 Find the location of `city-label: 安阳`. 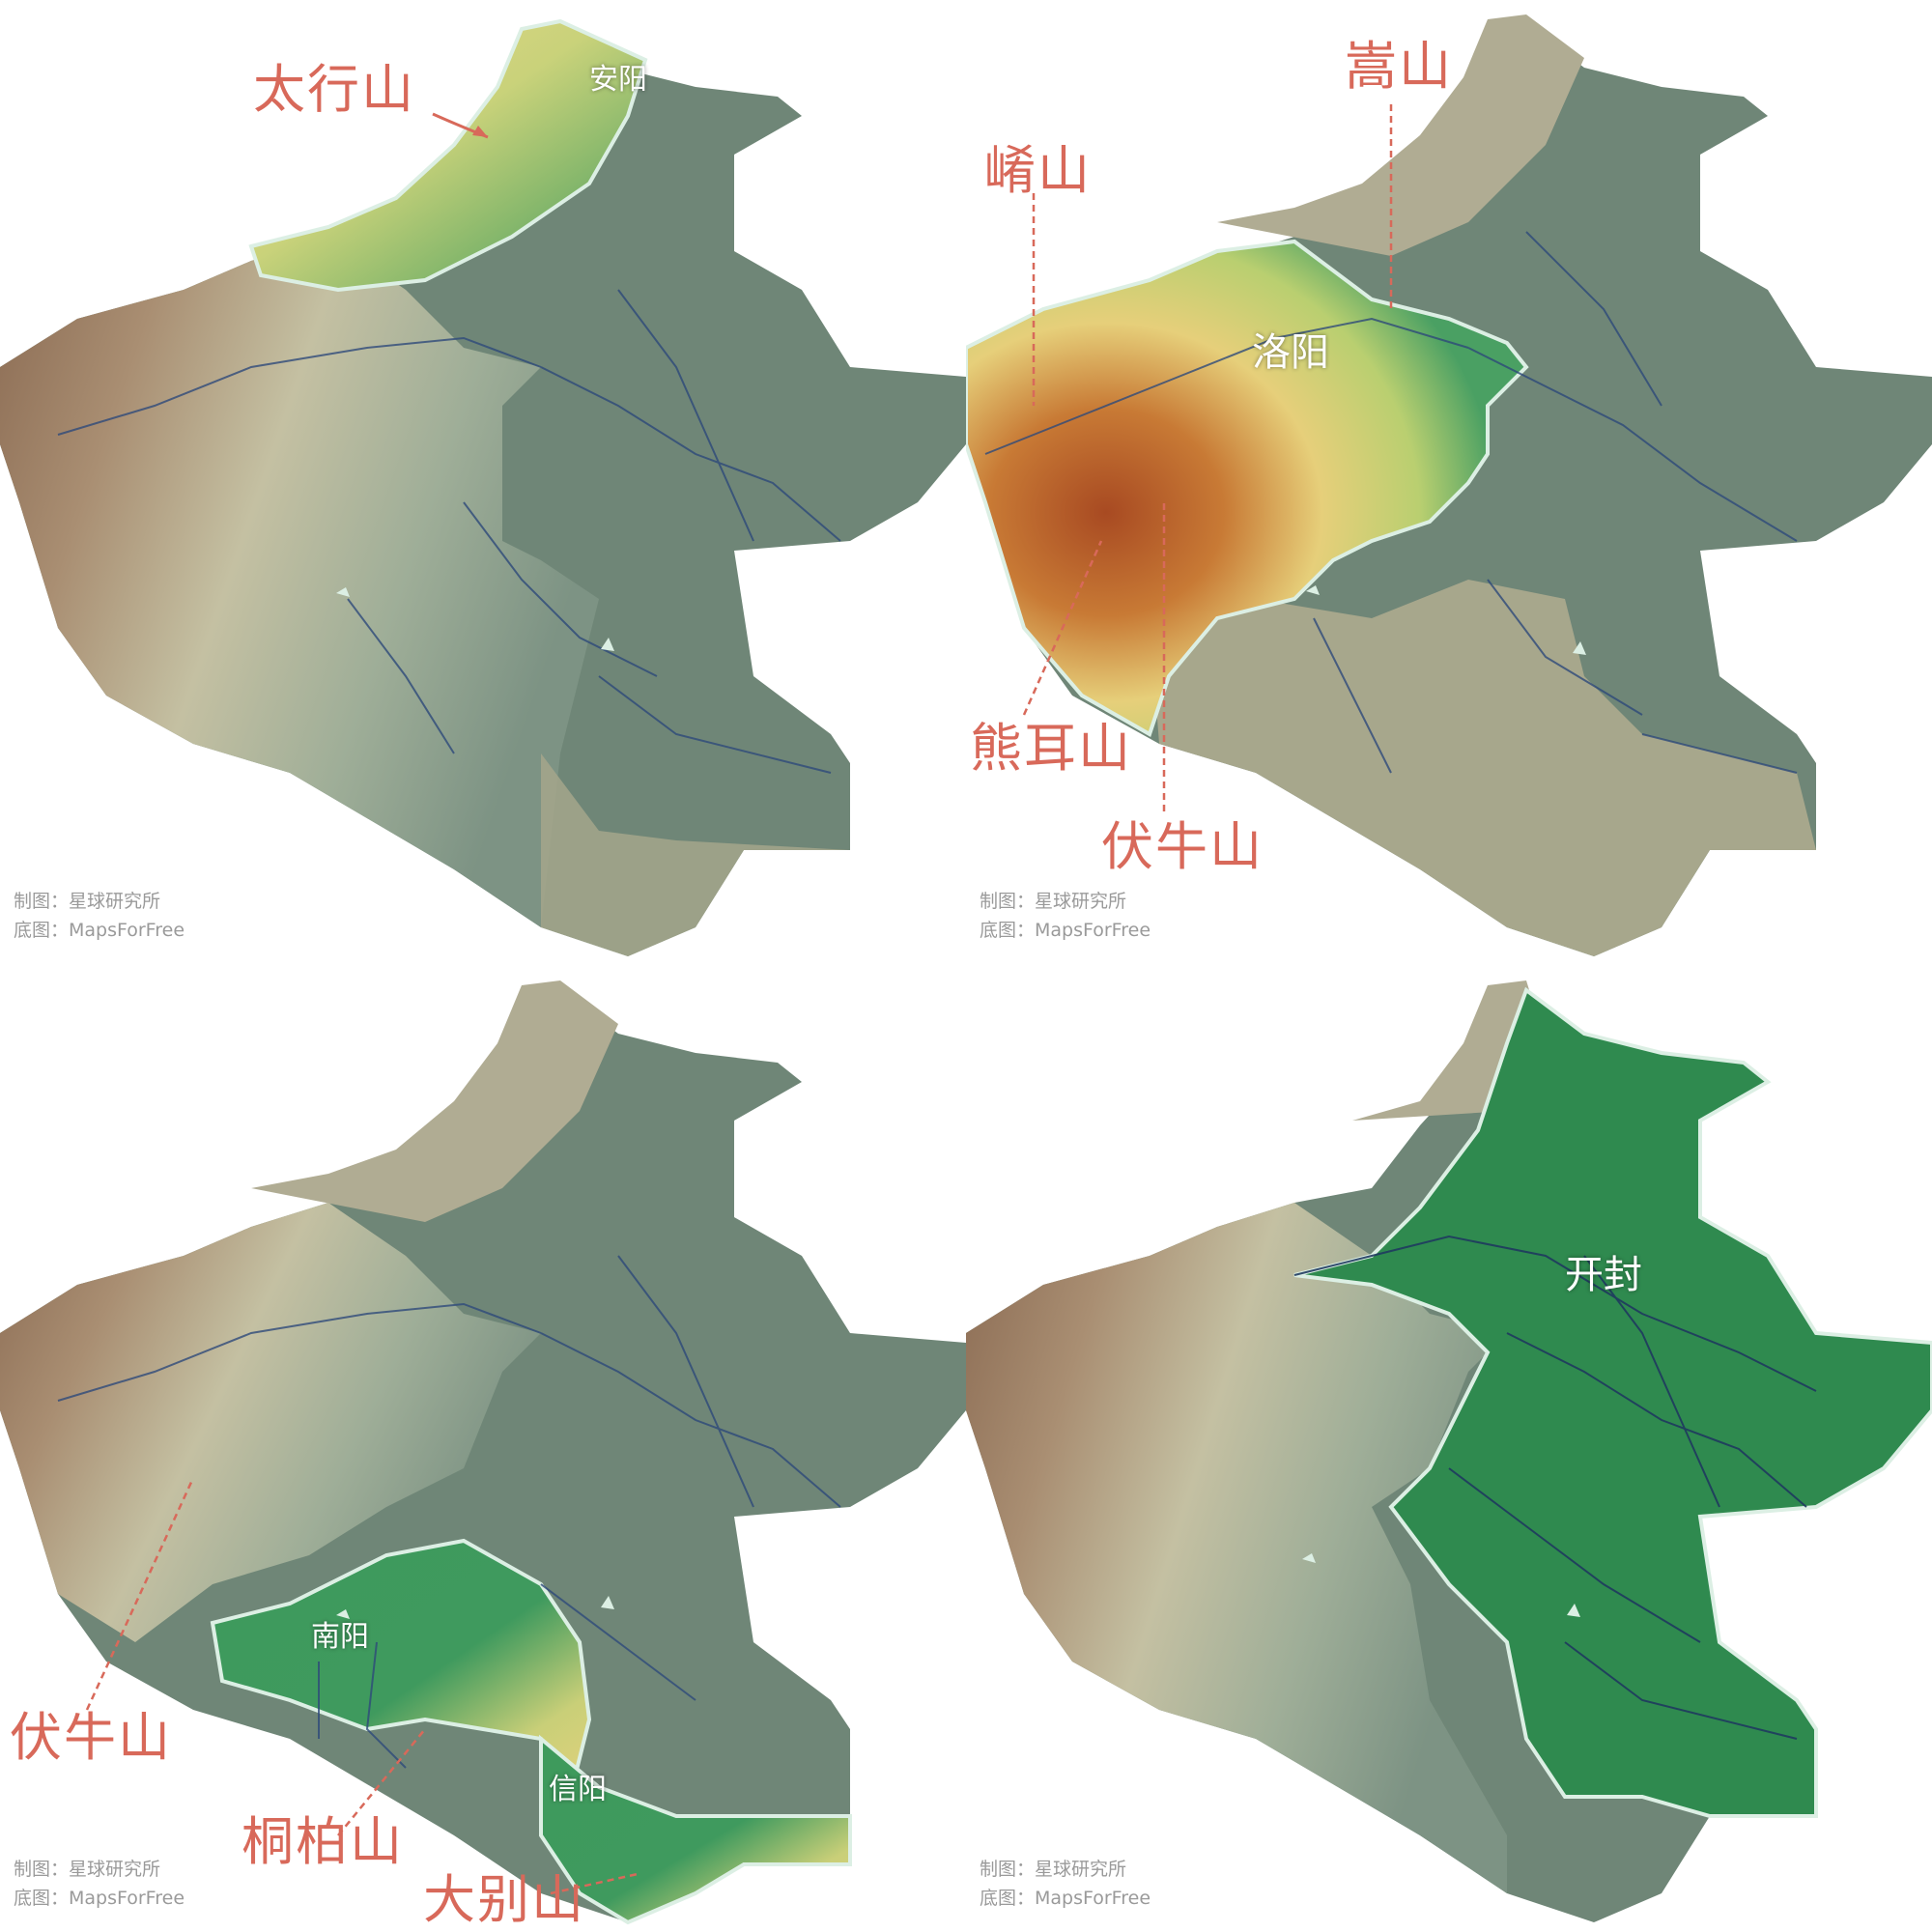

city-label: 安阳 is located at coordinates (618, 80).